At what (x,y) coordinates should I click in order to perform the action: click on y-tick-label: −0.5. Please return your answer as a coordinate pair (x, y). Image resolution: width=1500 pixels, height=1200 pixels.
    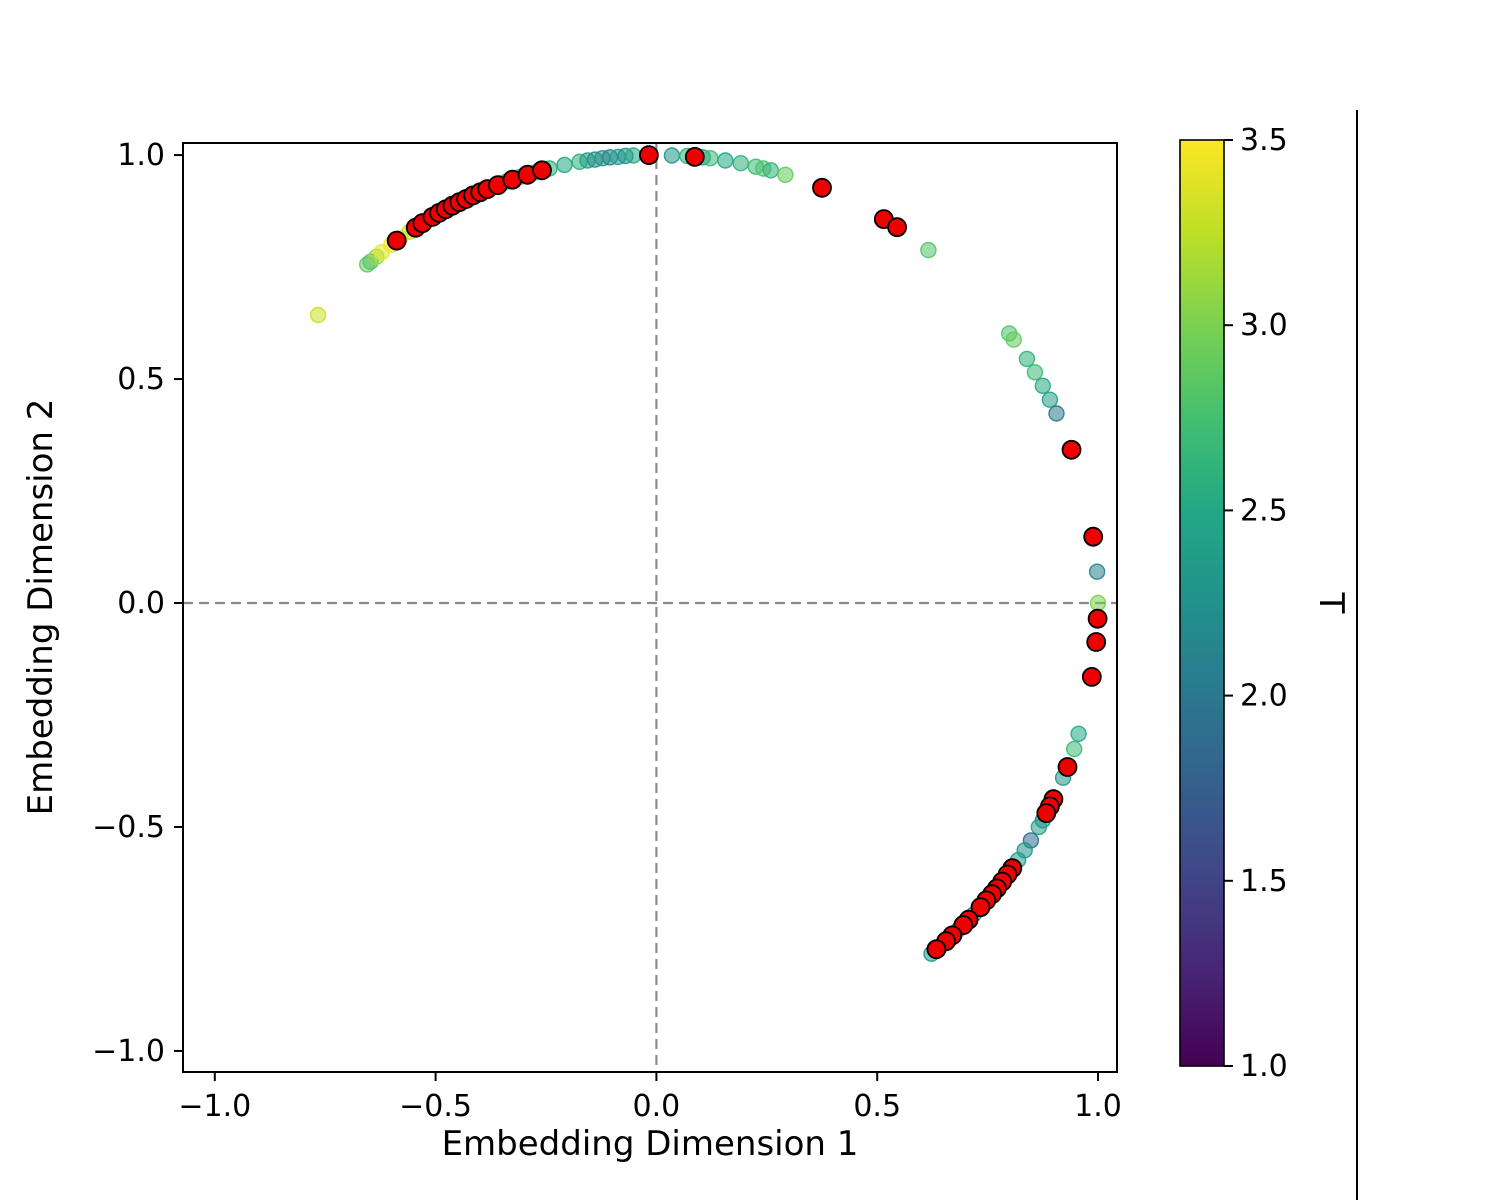
    Looking at the image, I should click on (128, 827).